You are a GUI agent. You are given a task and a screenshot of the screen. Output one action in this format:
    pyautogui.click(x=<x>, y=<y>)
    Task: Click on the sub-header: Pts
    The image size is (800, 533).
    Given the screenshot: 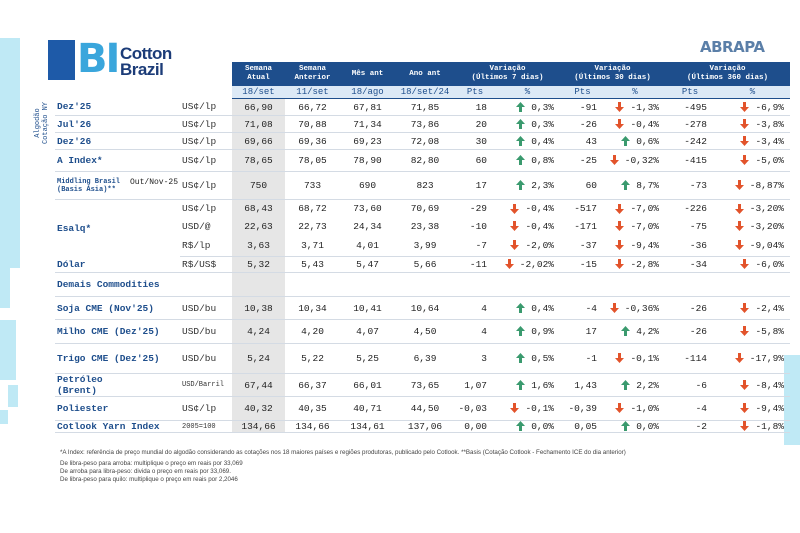 What is the action you would take?
    pyautogui.click(x=475, y=92)
    